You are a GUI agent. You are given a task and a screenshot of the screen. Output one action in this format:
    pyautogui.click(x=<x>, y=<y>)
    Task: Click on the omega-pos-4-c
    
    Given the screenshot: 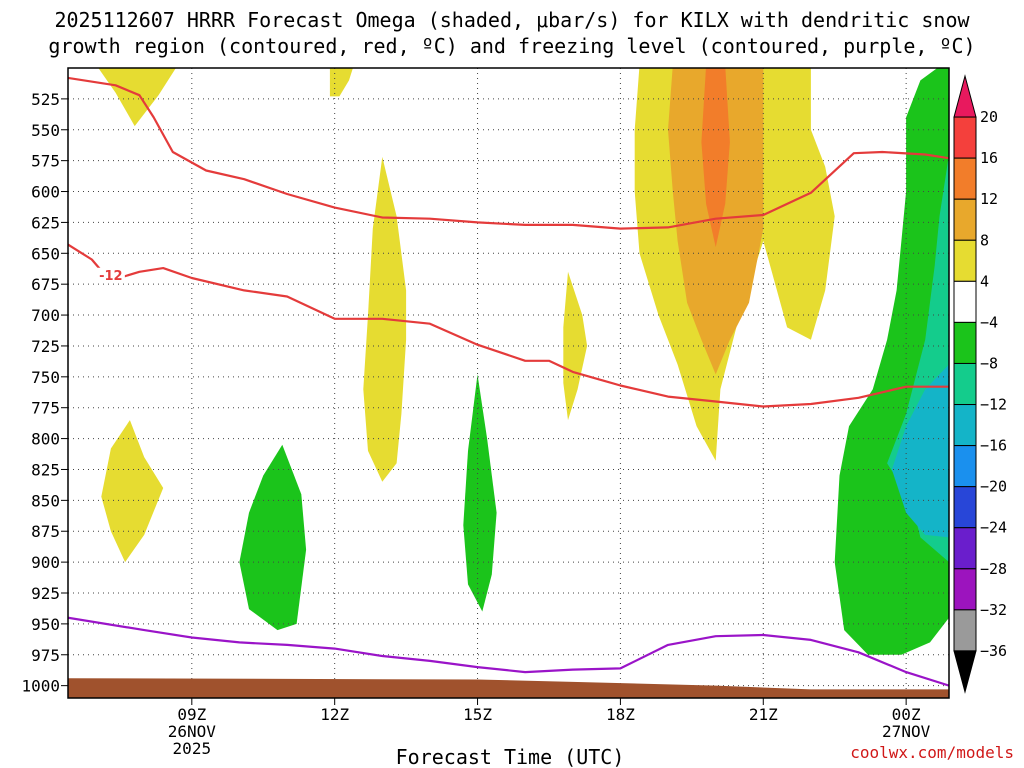 What is the action you would take?
    pyautogui.click(x=132, y=491)
    